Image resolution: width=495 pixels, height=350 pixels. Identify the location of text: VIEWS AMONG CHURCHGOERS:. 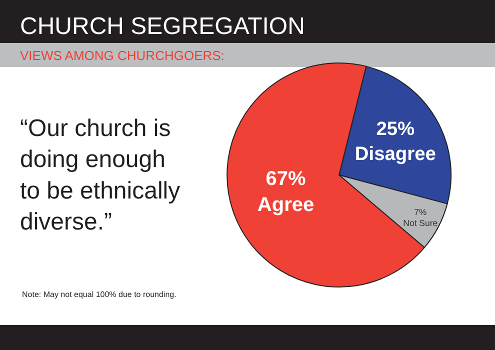
(122, 55).